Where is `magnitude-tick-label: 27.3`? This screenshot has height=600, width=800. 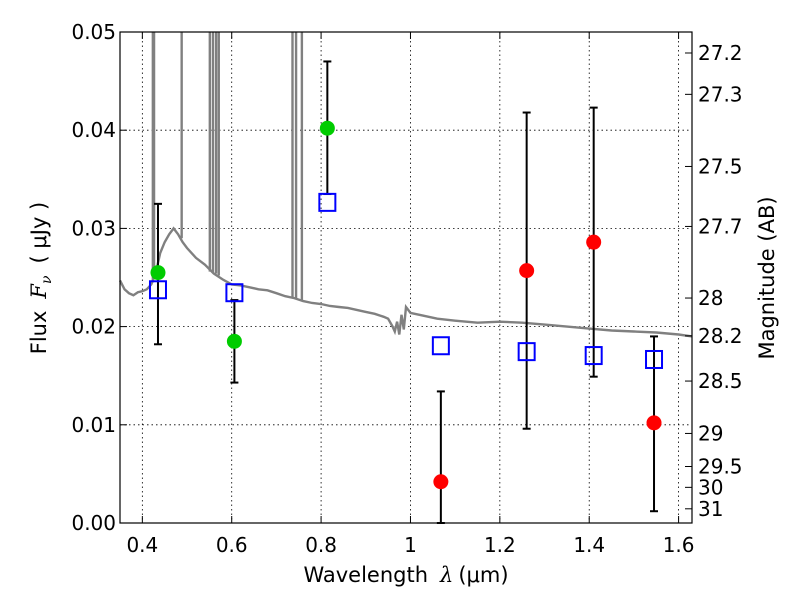
magnitude-tick-label: 27.3 is located at coordinates (720, 94).